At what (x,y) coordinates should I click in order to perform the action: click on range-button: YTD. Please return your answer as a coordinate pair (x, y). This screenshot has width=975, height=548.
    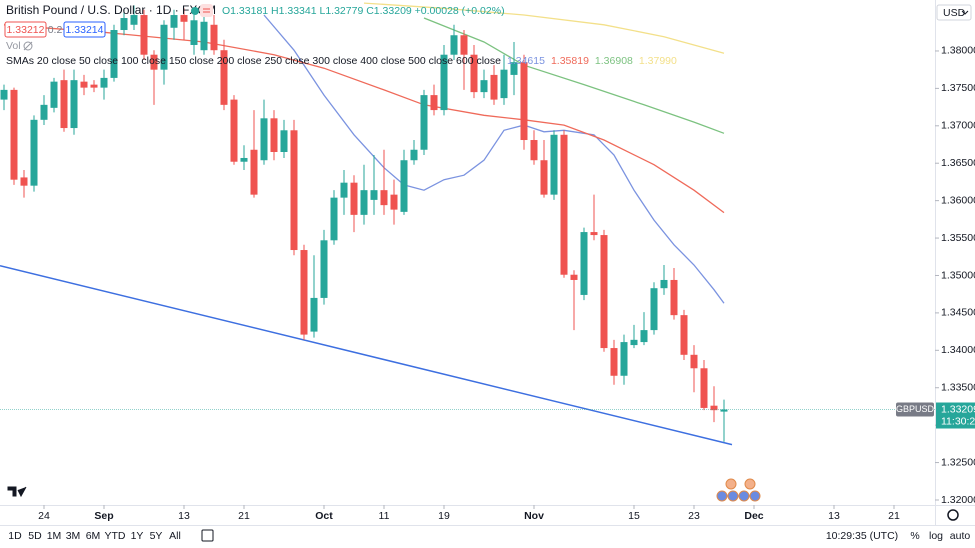
    Looking at the image, I should click on (115, 536).